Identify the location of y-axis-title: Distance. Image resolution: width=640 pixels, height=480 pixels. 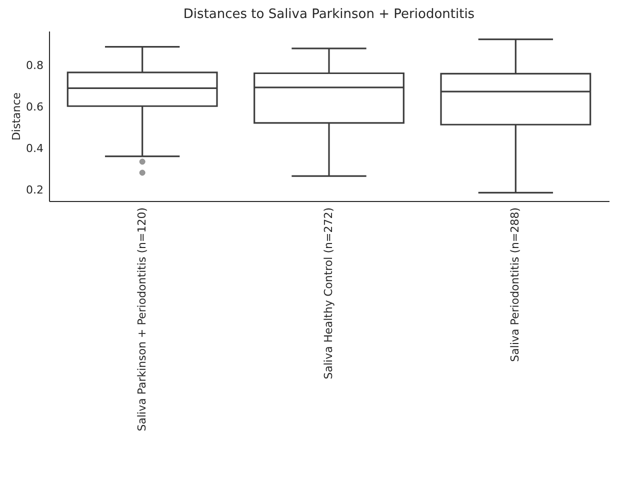
(17, 116).